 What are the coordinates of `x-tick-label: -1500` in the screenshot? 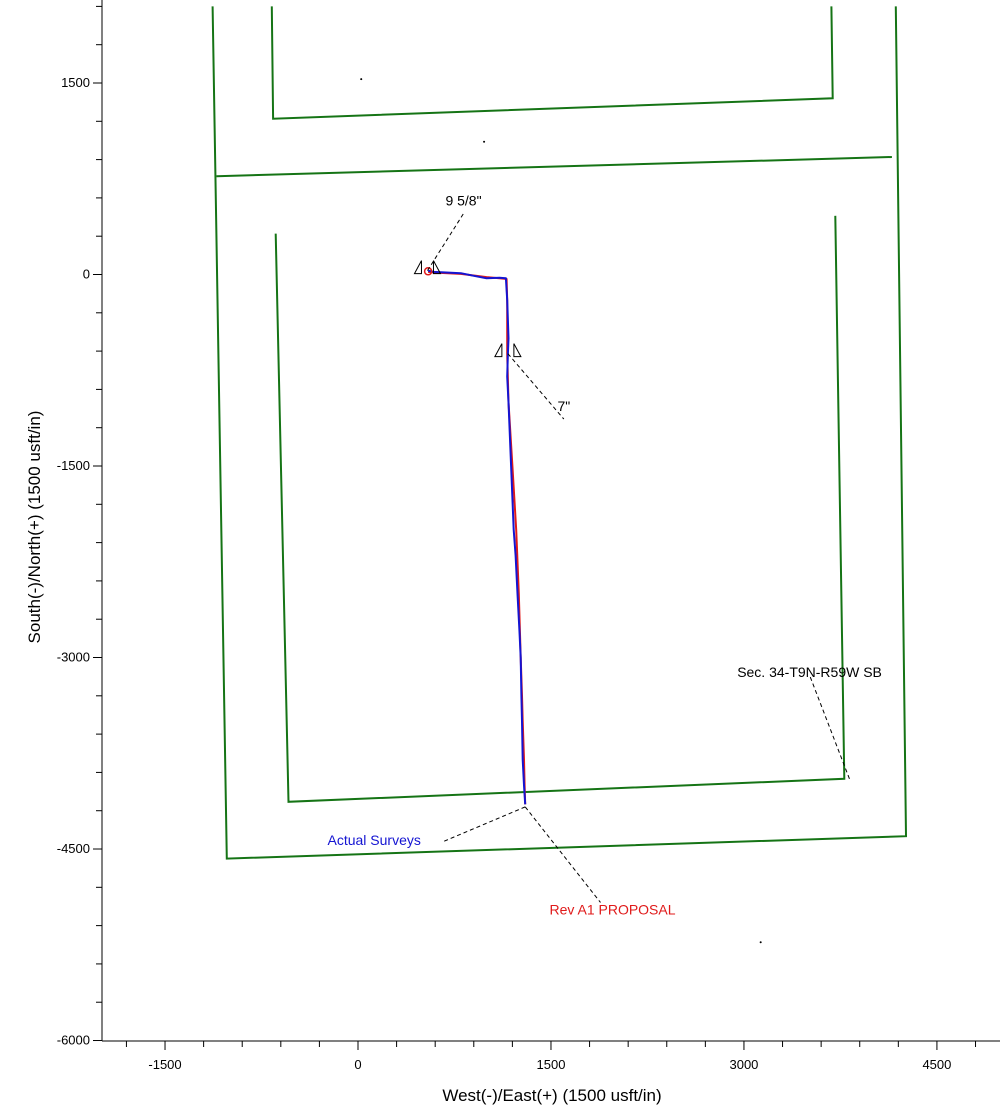 It's located at (164, 1064).